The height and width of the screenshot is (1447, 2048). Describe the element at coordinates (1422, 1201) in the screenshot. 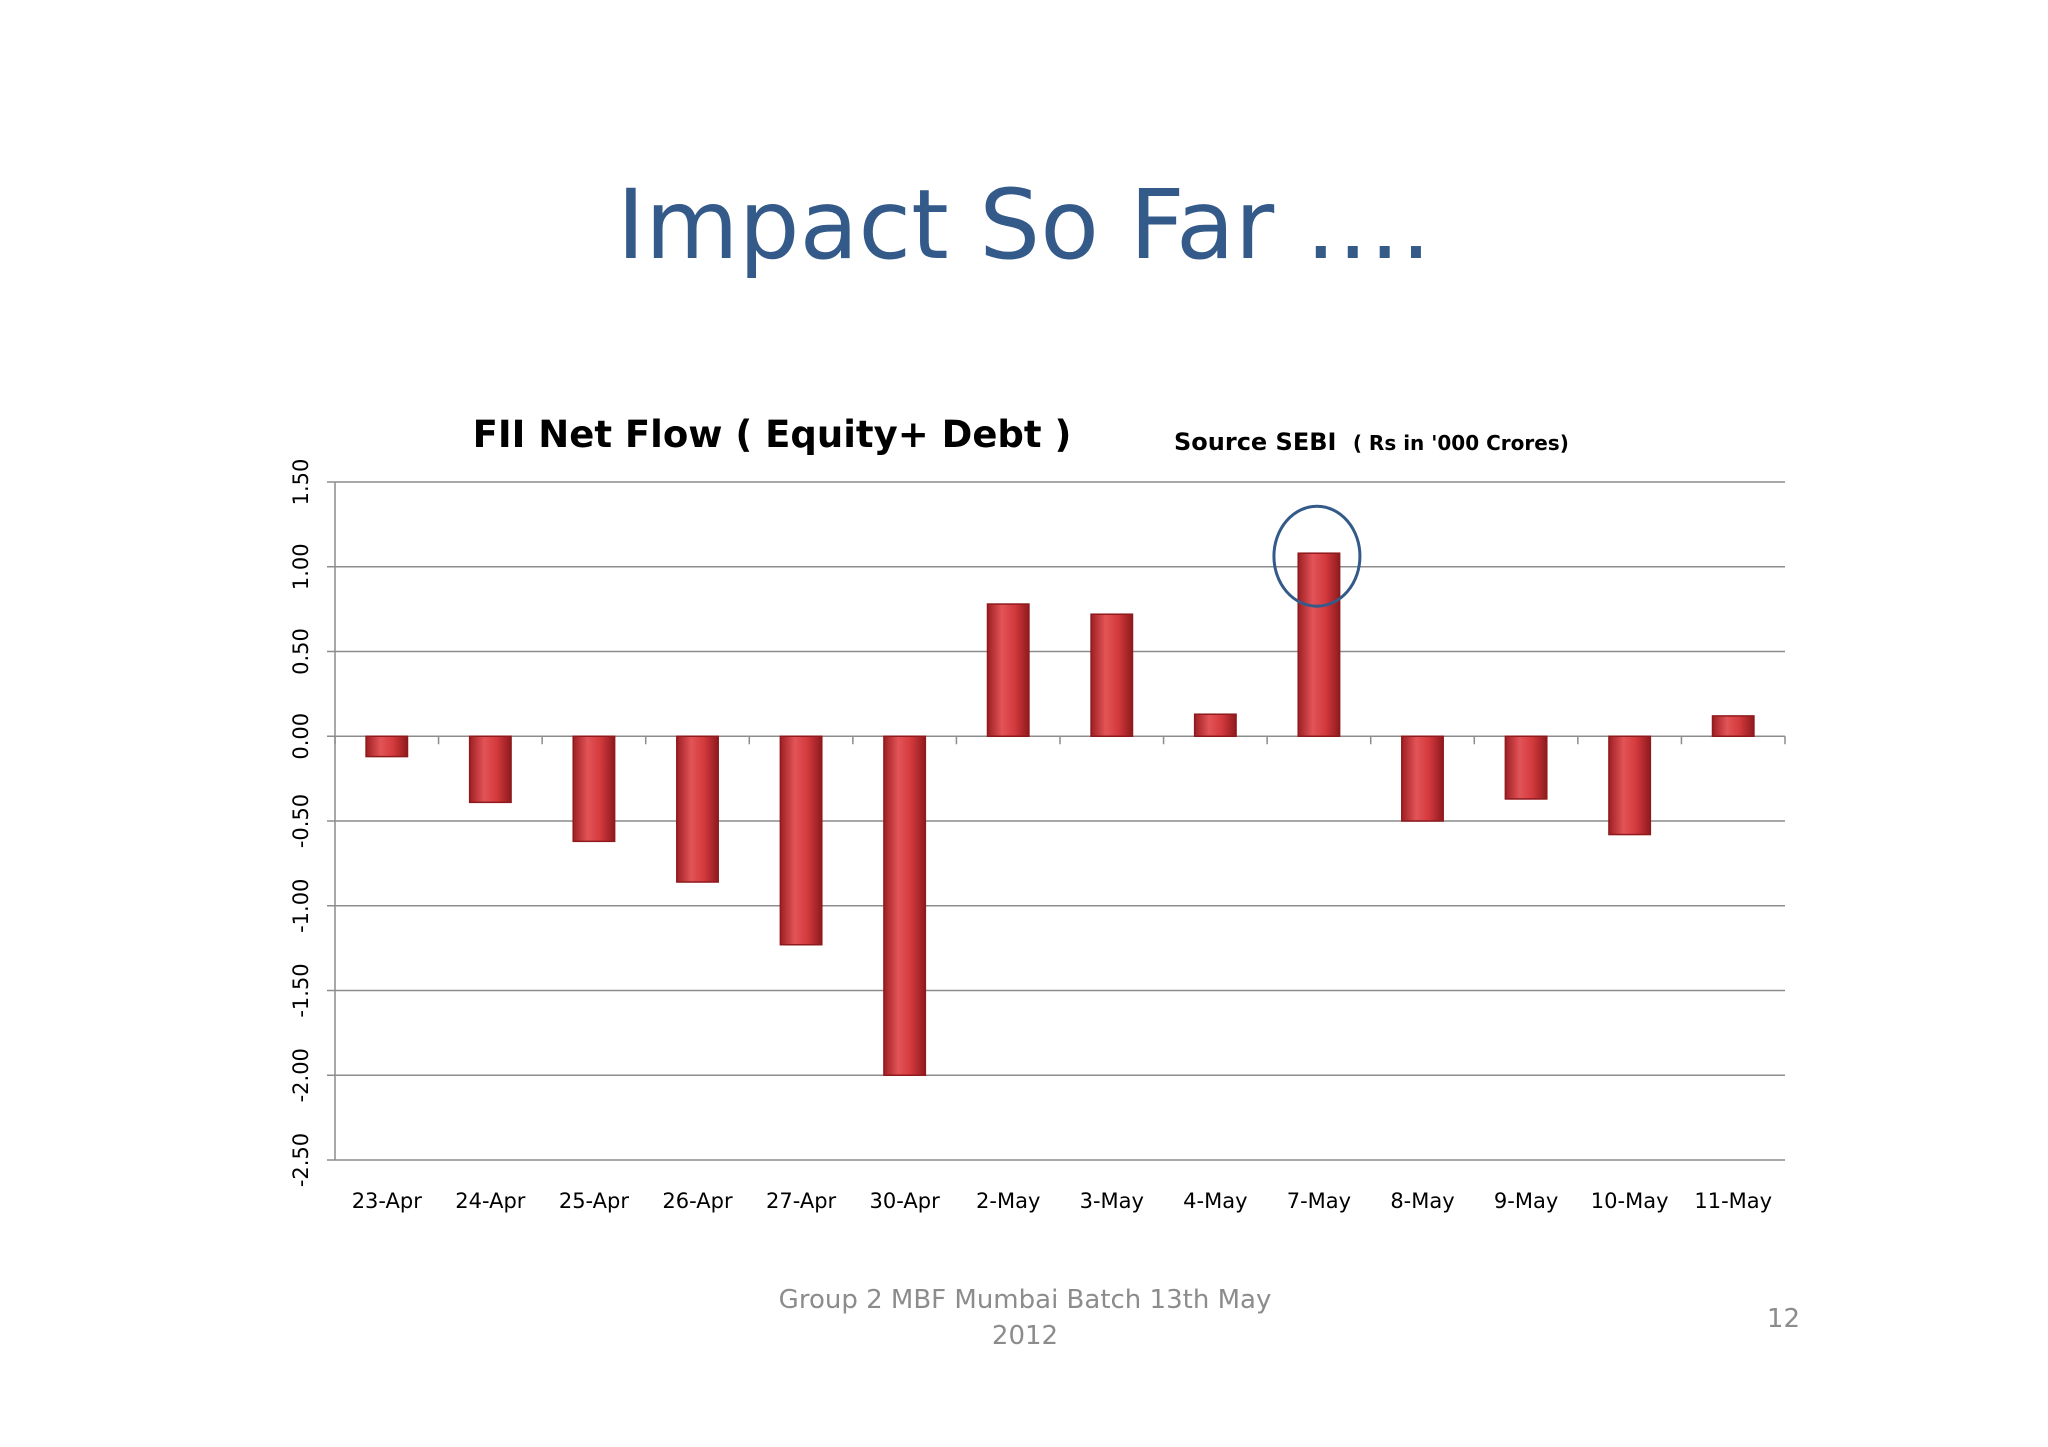

I see `x-tick-label: 8-May` at that location.